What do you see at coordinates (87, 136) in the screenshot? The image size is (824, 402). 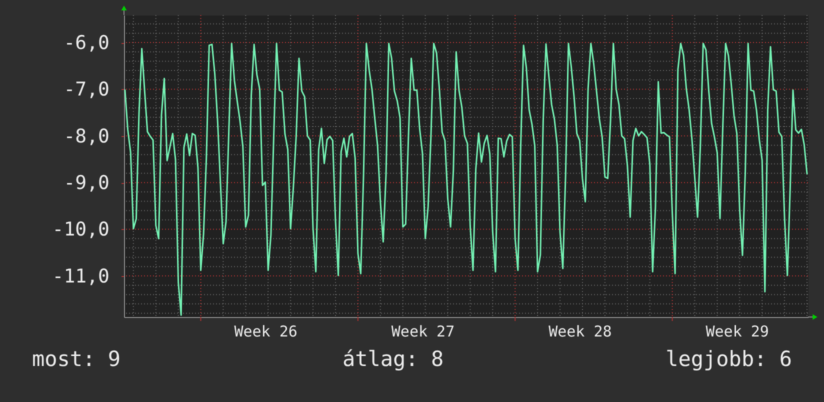 I see `y-tick-label: -8,0` at bounding box center [87, 136].